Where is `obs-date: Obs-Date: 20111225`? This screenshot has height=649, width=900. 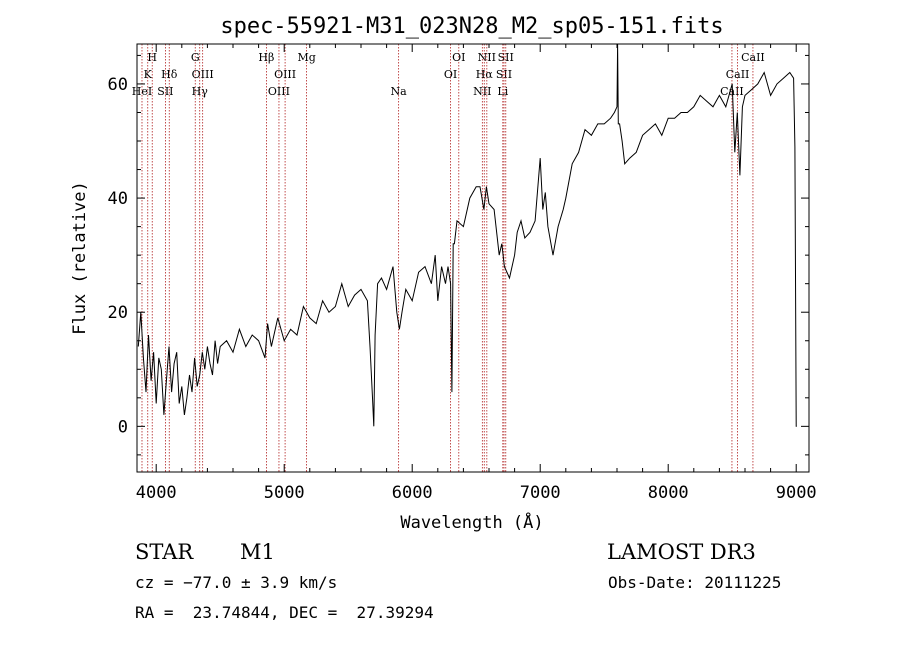
obs-date: Obs-Date: 20111225 is located at coordinates (695, 582).